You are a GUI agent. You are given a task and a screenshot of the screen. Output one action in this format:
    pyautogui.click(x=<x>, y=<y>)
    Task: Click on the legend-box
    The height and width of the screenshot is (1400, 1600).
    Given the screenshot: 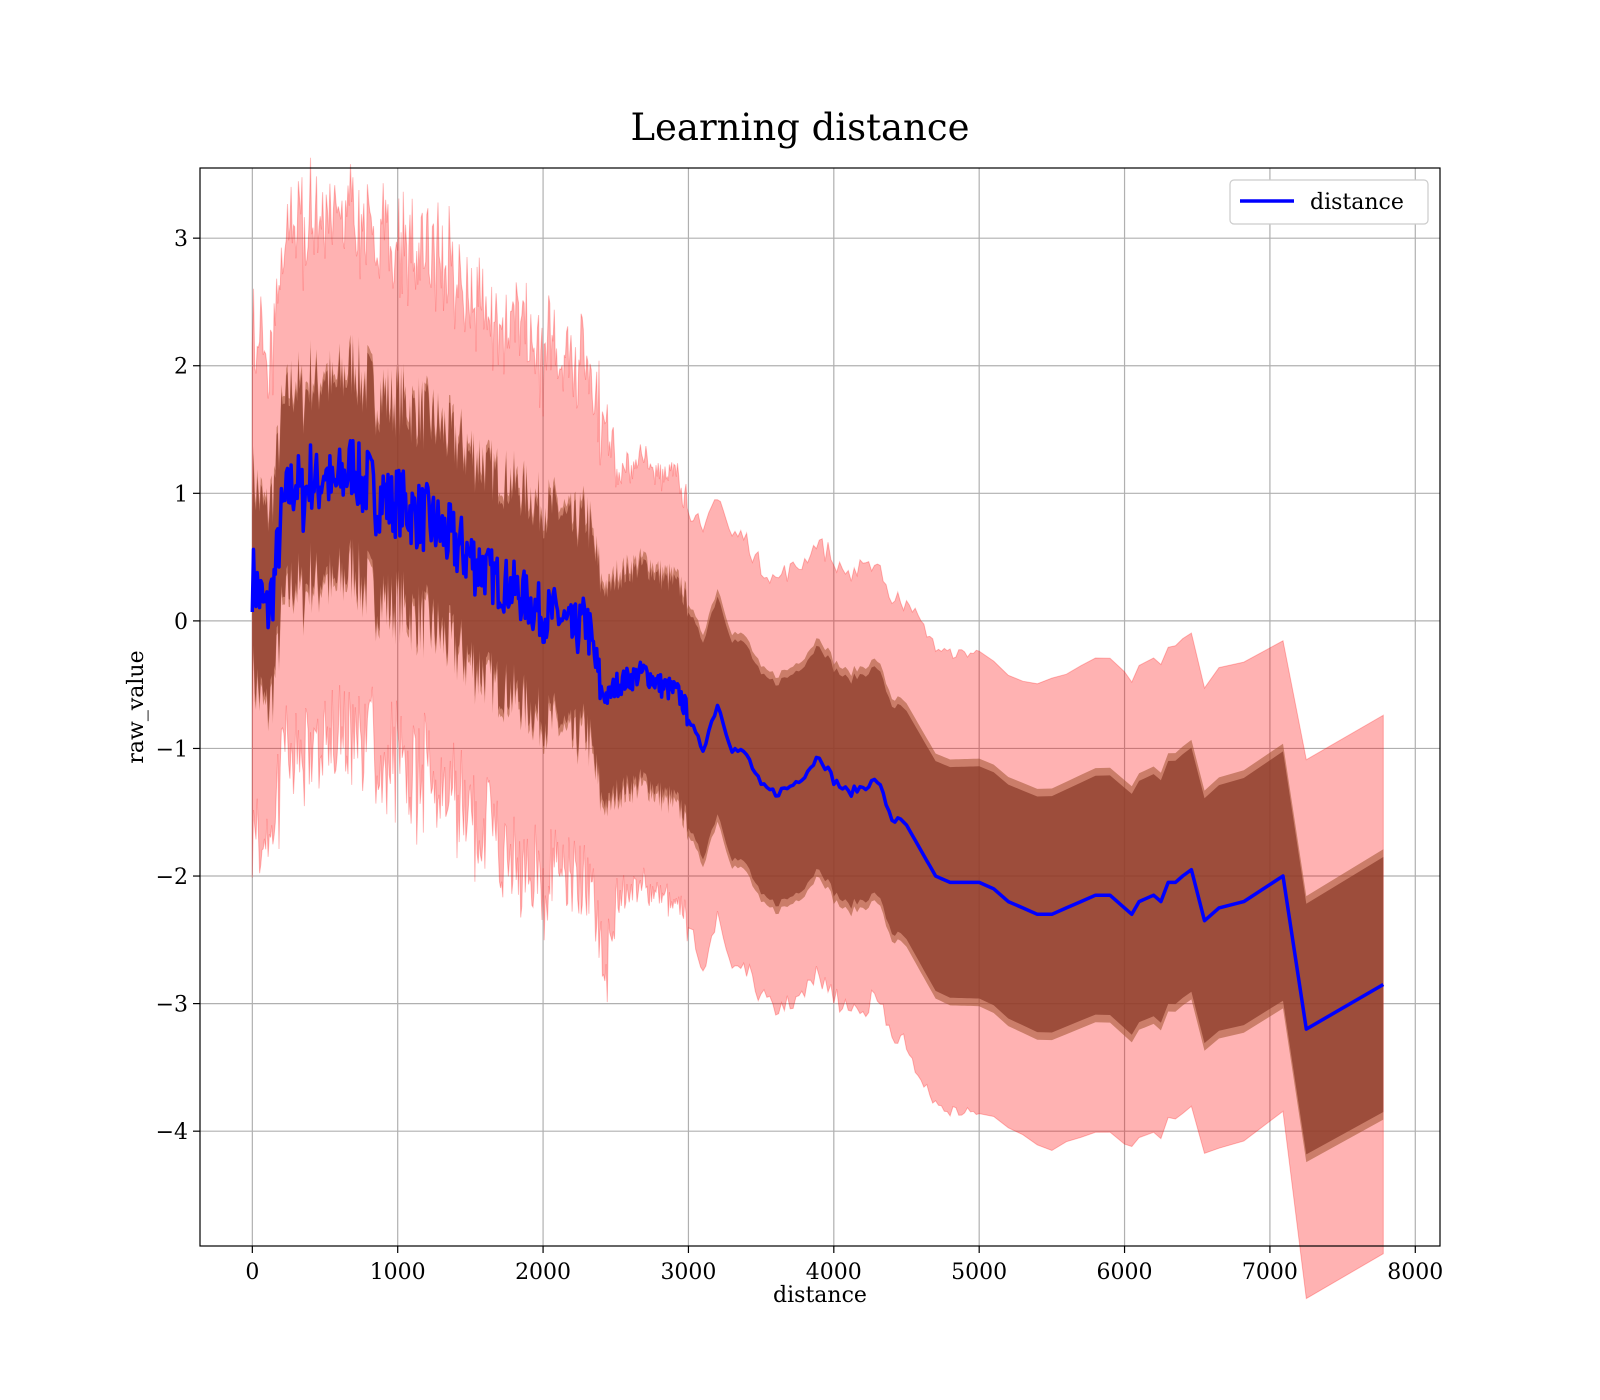 What is the action you would take?
    pyautogui.click(x=1329, y=202)
    